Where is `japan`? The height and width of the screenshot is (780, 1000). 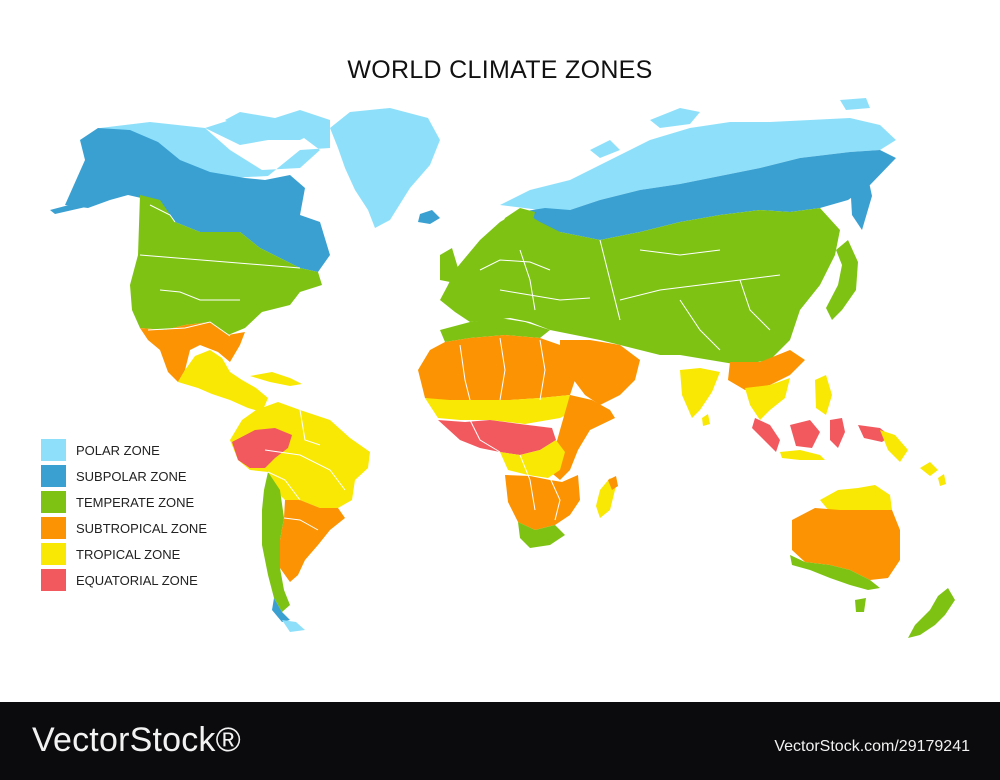 japan is located at coordinates (842, 280).